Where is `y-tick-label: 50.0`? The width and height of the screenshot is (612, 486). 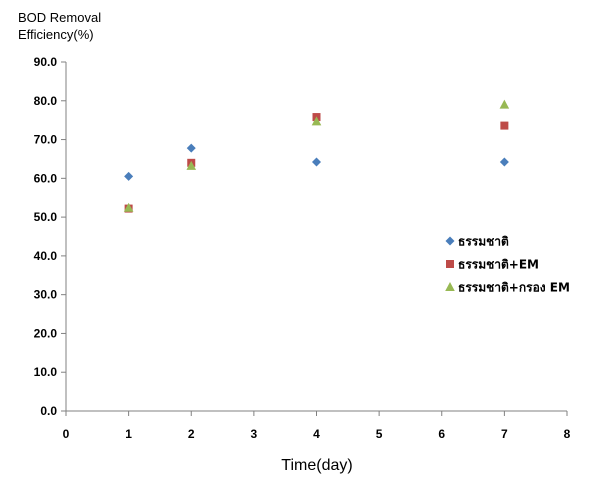 y-tick-label: 50.0 is located at coordinates (46, 217).